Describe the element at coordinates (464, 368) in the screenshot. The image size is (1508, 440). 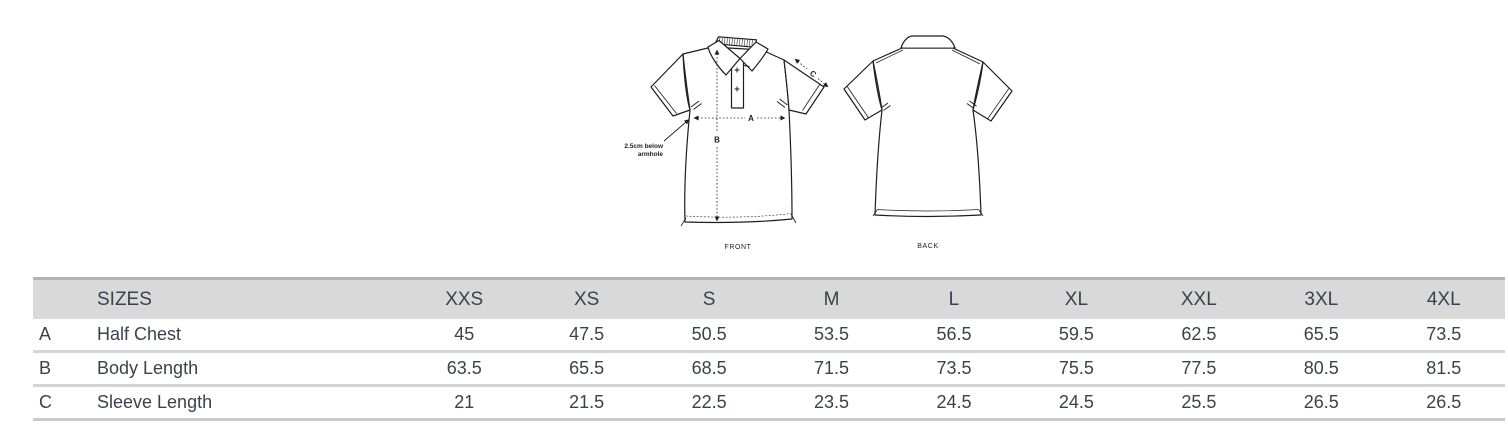
I see `cell-value: 63.5` at that location.